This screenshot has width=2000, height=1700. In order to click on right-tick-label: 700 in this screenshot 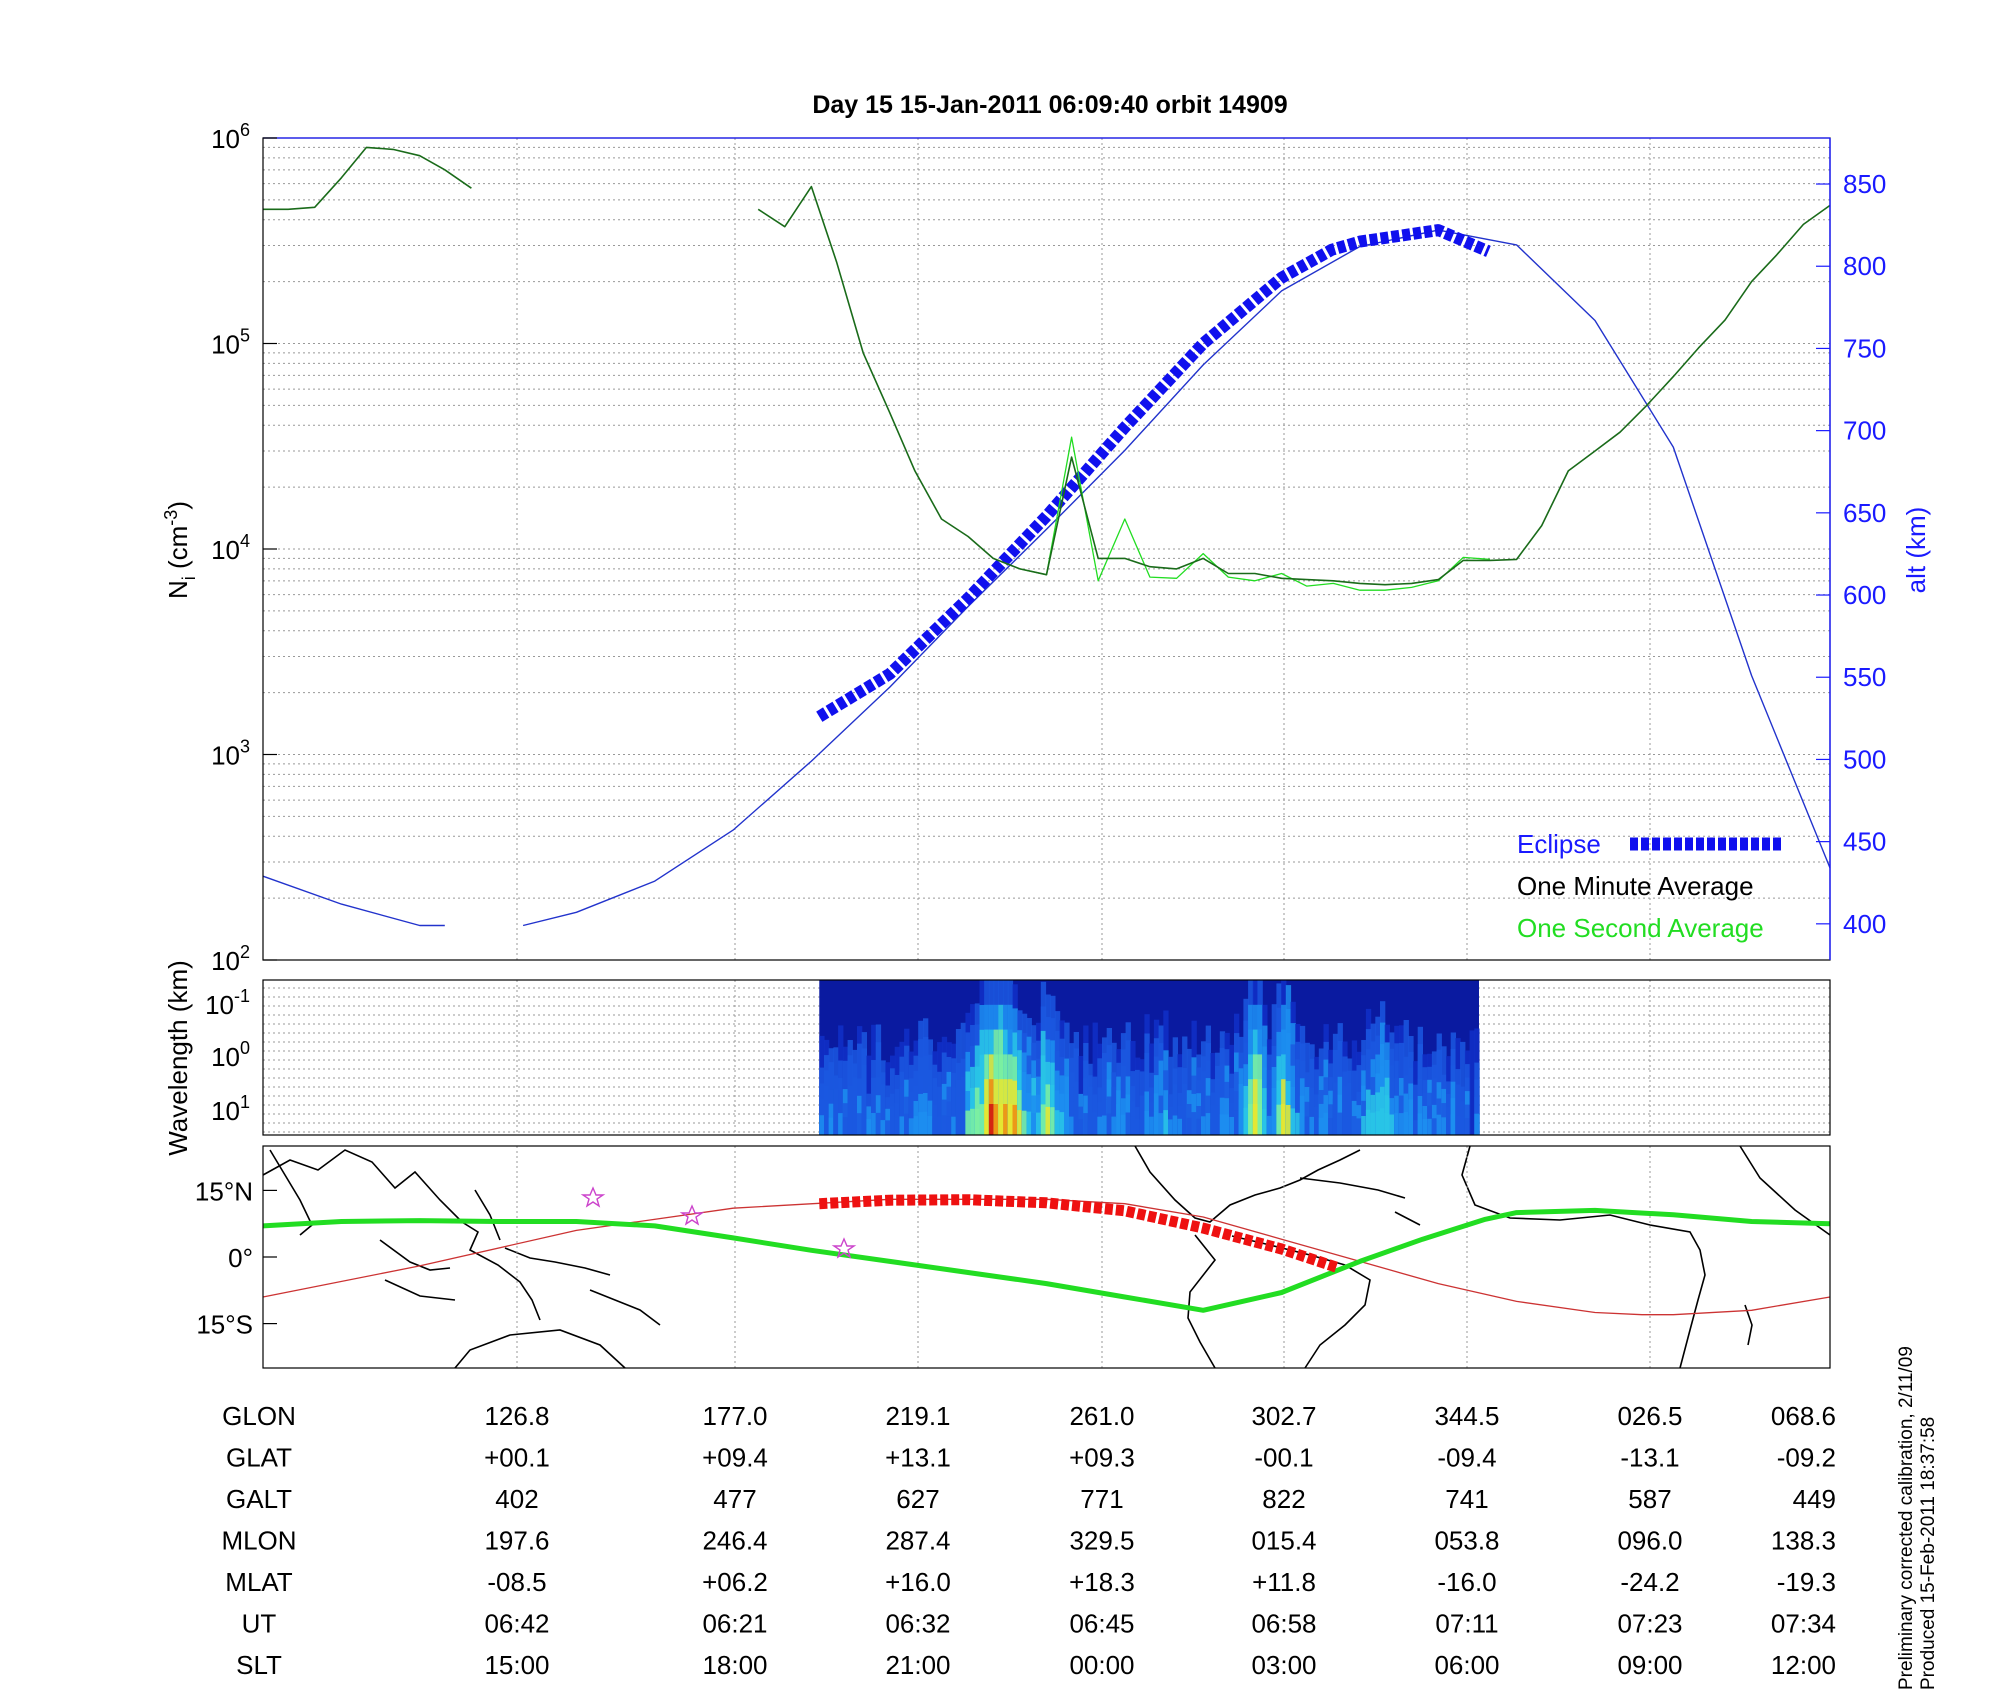, I will do `click(1864, 431)`.